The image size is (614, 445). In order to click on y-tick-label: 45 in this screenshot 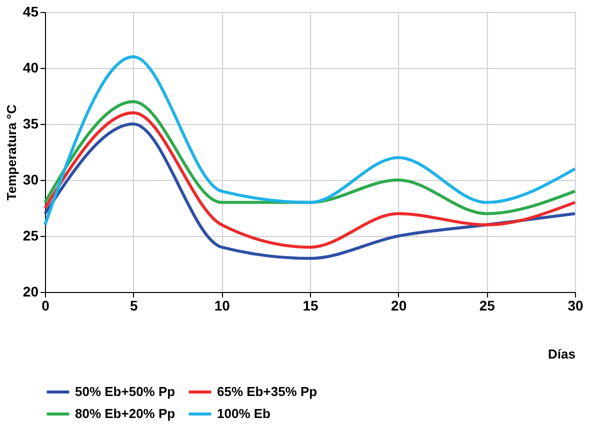, I will do `click(30, 12)`.